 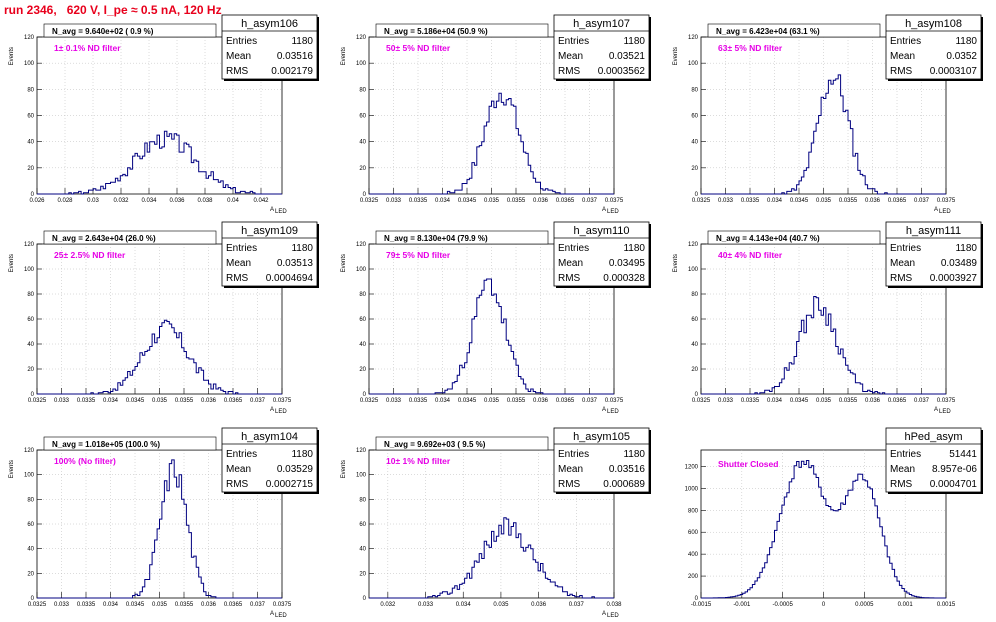 I want to click on stats-box, so click(x=269, y=47).